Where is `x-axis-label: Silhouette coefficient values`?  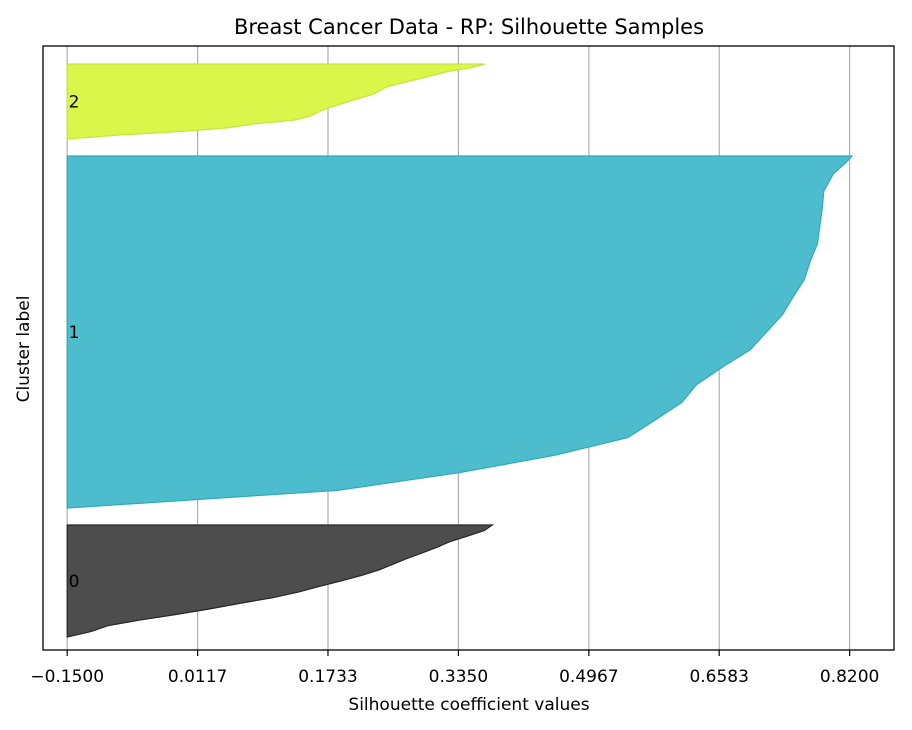
x-axis-label: Silhouette coefficient values is located at coordinates (468, 705).